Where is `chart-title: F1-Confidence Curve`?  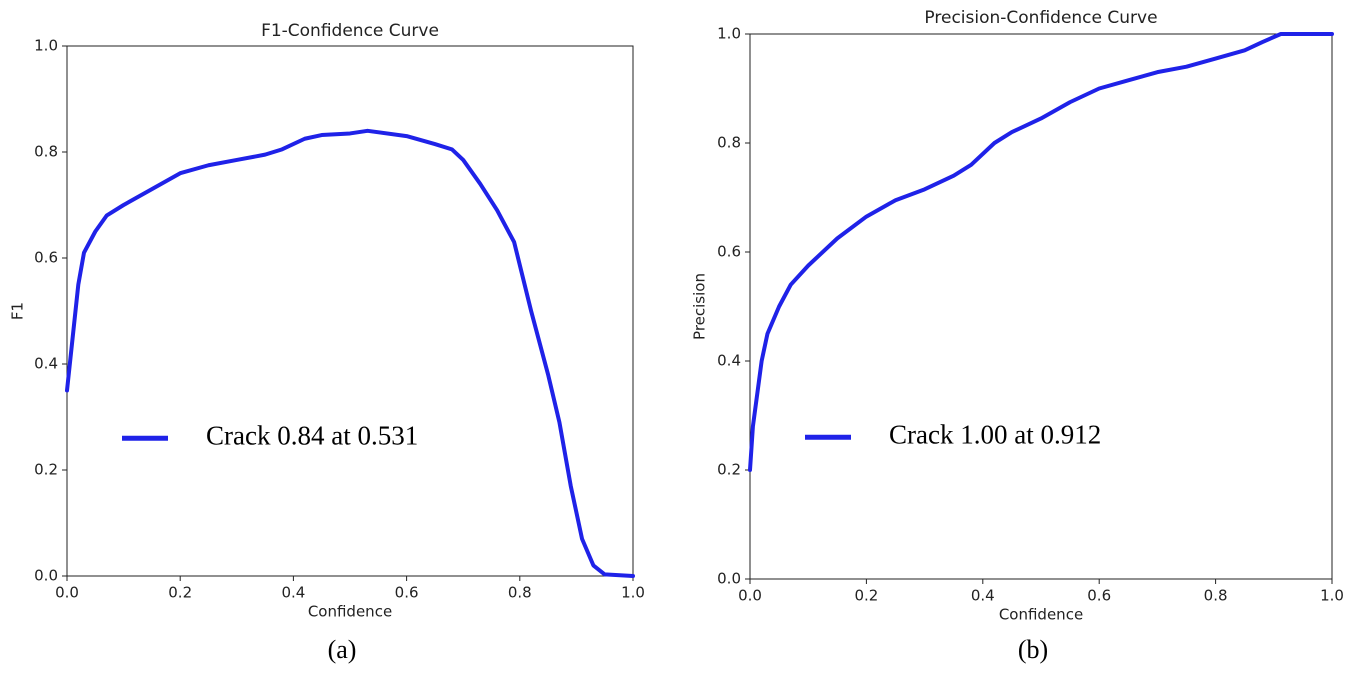 chart-title: F1-Confidence Curve is located at coordinates (350, 31).